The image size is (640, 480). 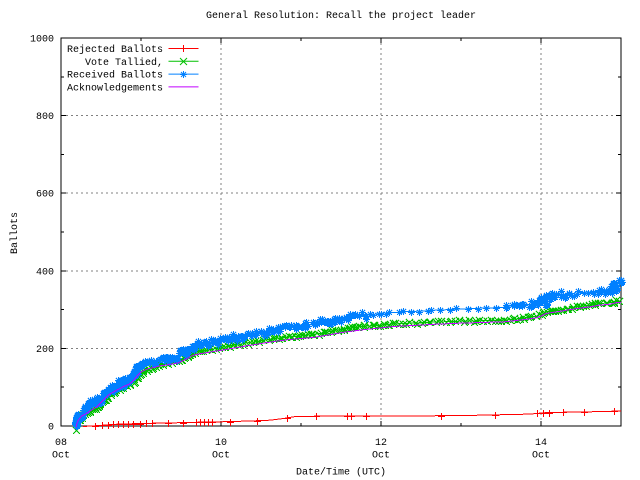 What do you see at coordinates (45, 350) in the screenshot?
I see `svg-text: 200` at bounding box center [45, 350].